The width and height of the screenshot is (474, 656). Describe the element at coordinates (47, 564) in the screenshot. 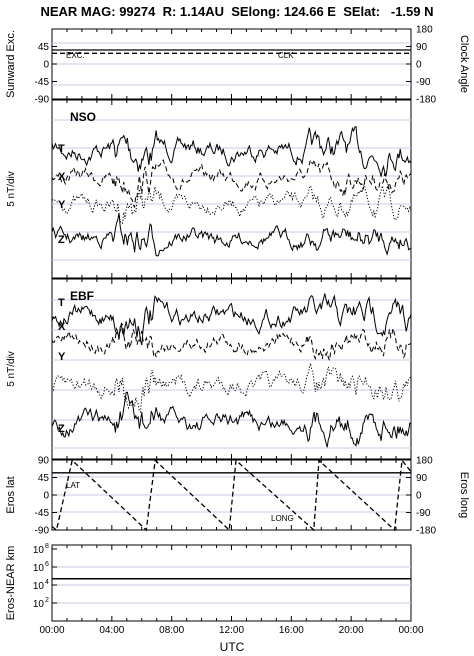

I see `y-tick-exponent: 6` at that location.